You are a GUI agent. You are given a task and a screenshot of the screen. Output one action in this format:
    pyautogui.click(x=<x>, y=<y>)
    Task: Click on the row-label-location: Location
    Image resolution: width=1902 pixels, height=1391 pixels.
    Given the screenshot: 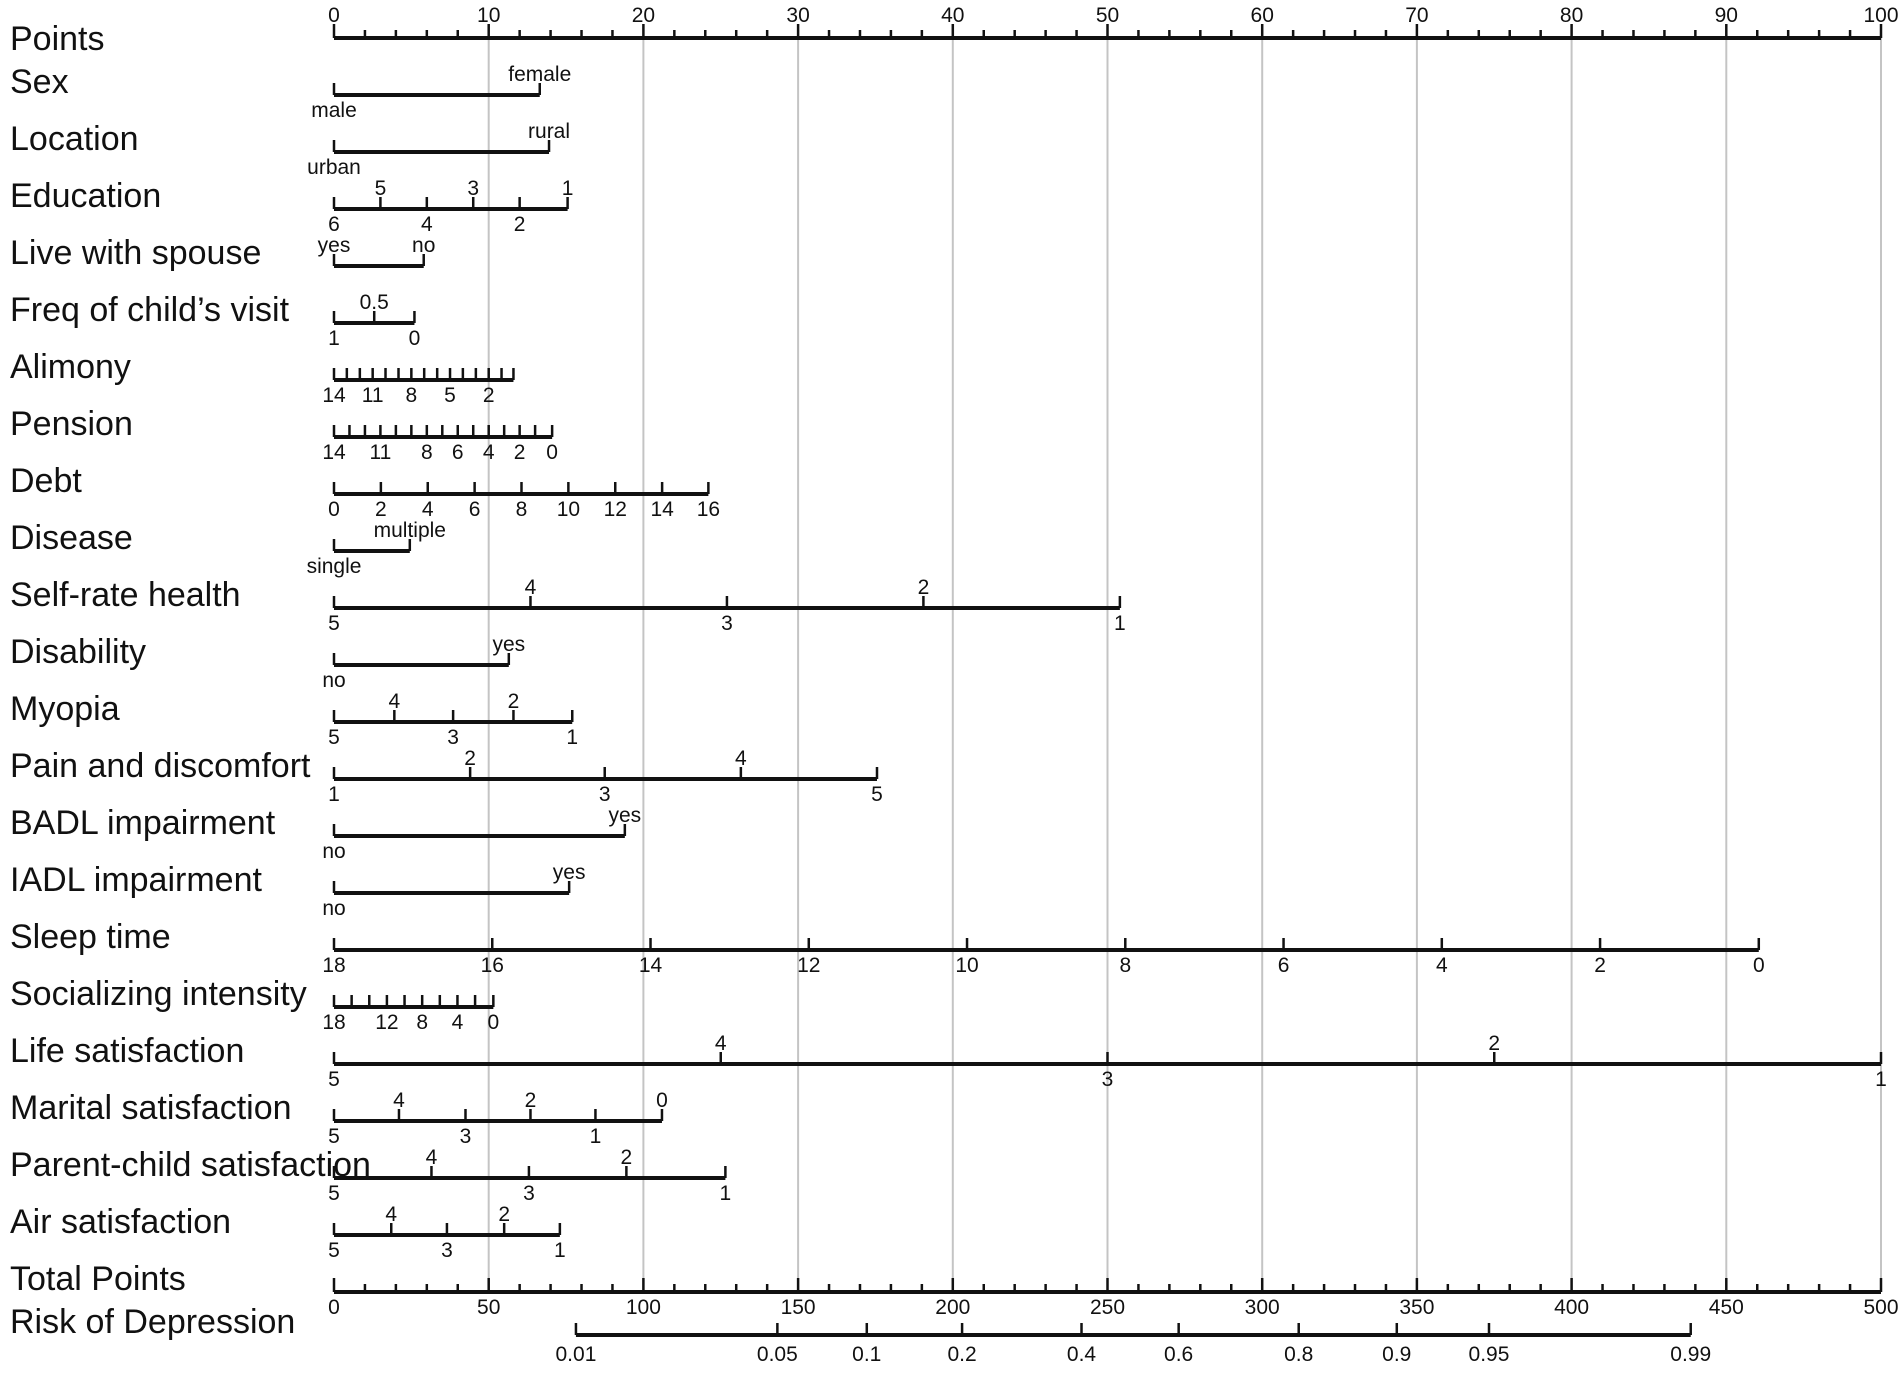 What is the action you would take?
    pyautogui.click(x=74, y=139)
    